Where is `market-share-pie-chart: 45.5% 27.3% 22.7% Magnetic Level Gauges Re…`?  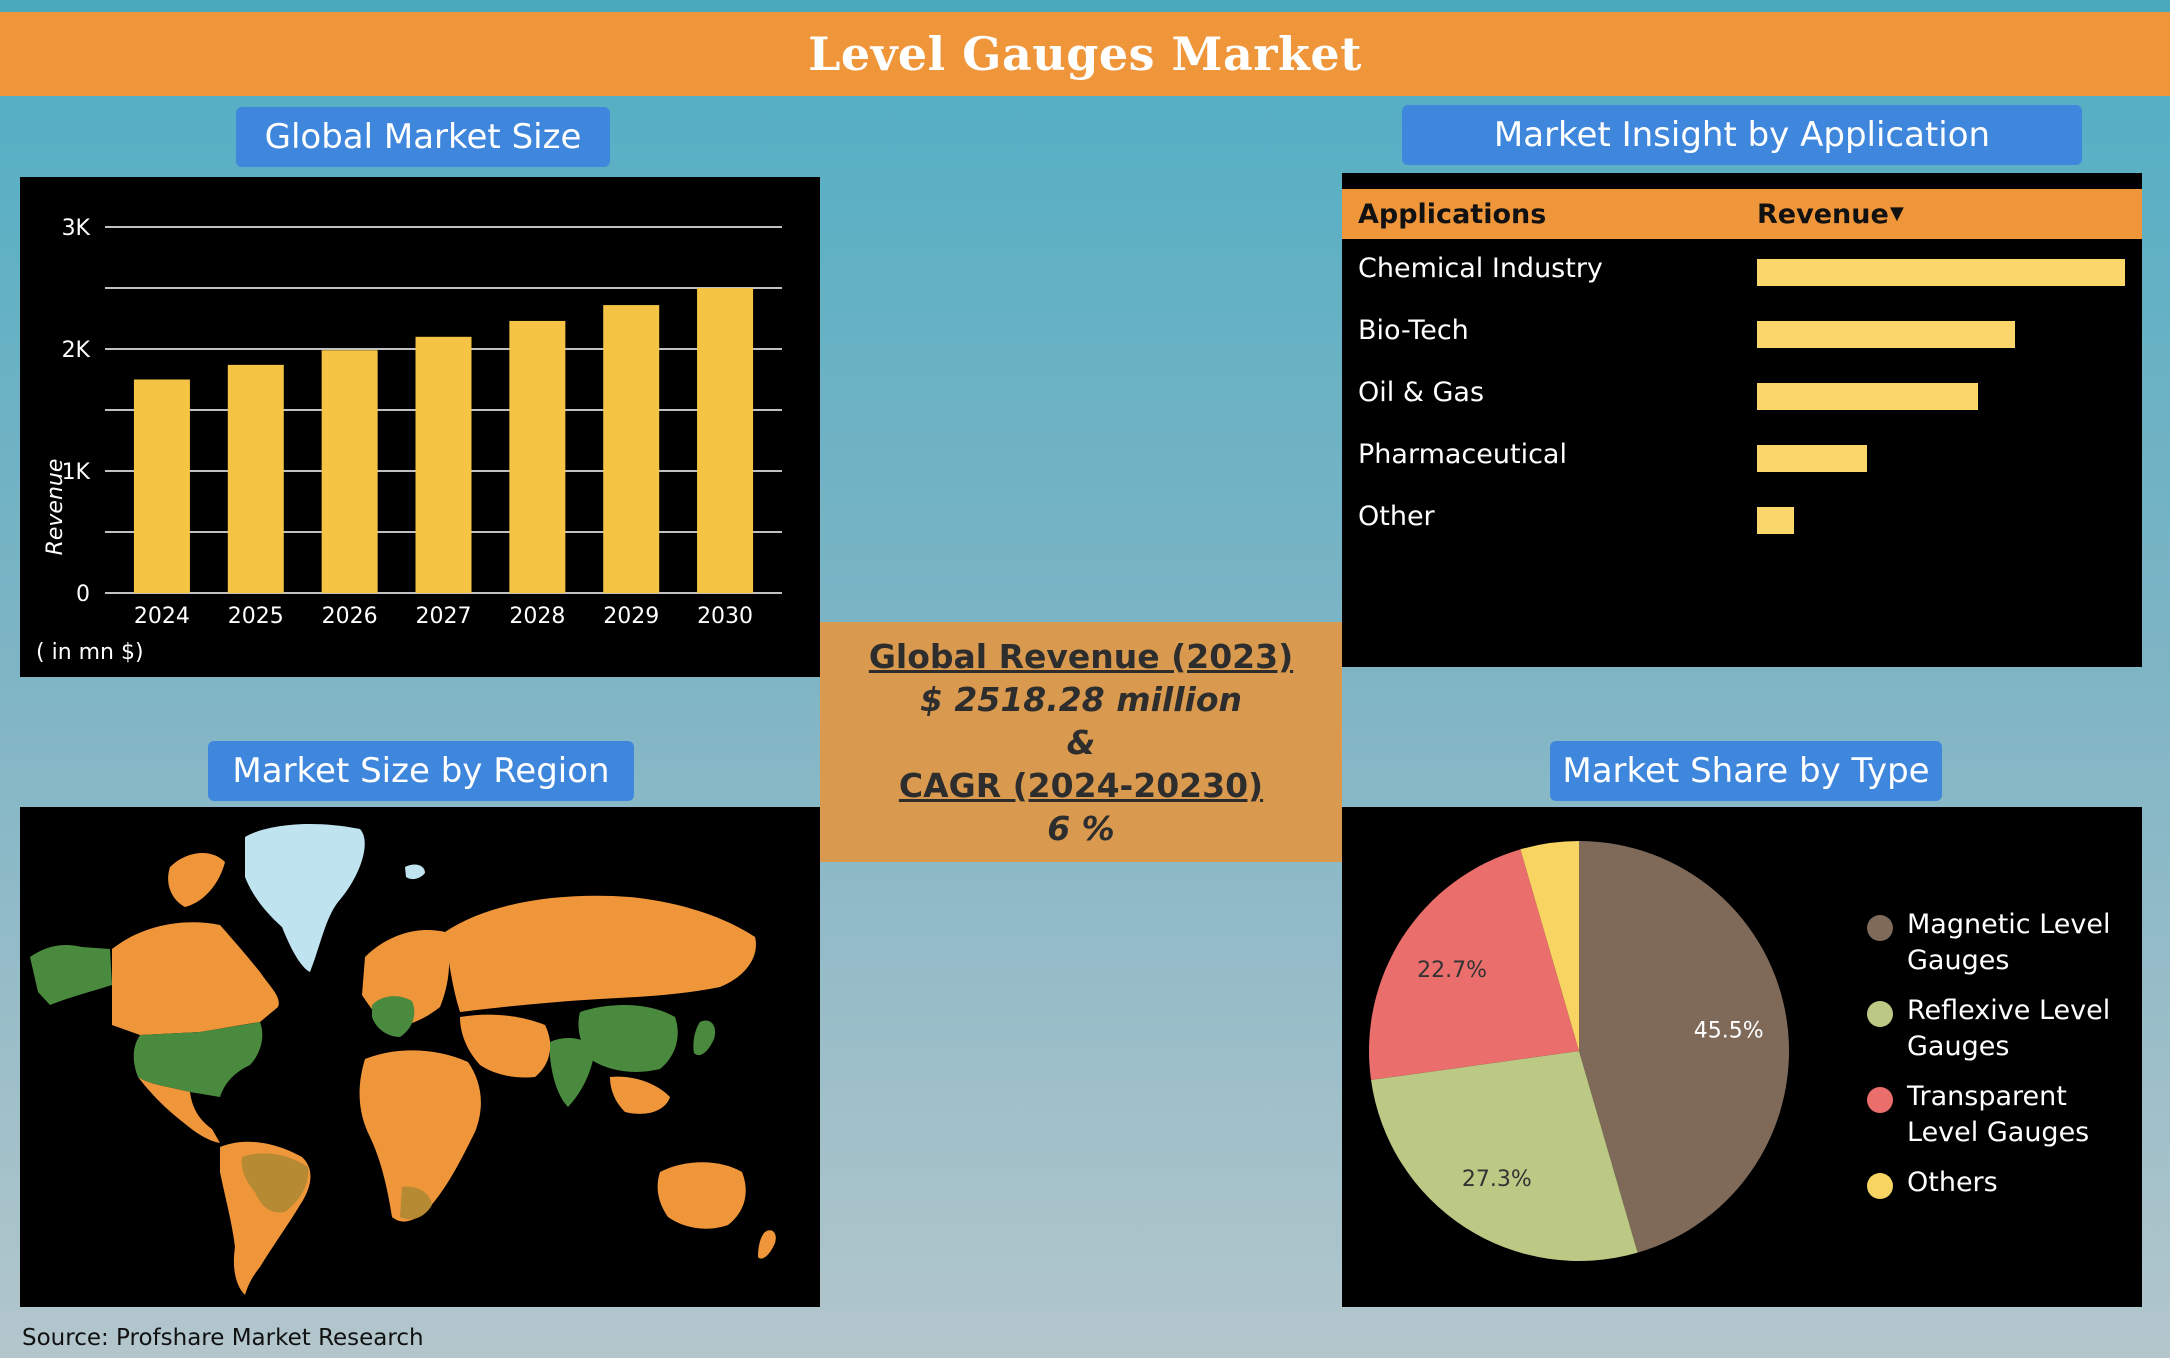
market-share-pie-chart: 45.5% 27.3% 22.7% Magnetic Level Gauges Re… is located at coordinates (1742, 1057).